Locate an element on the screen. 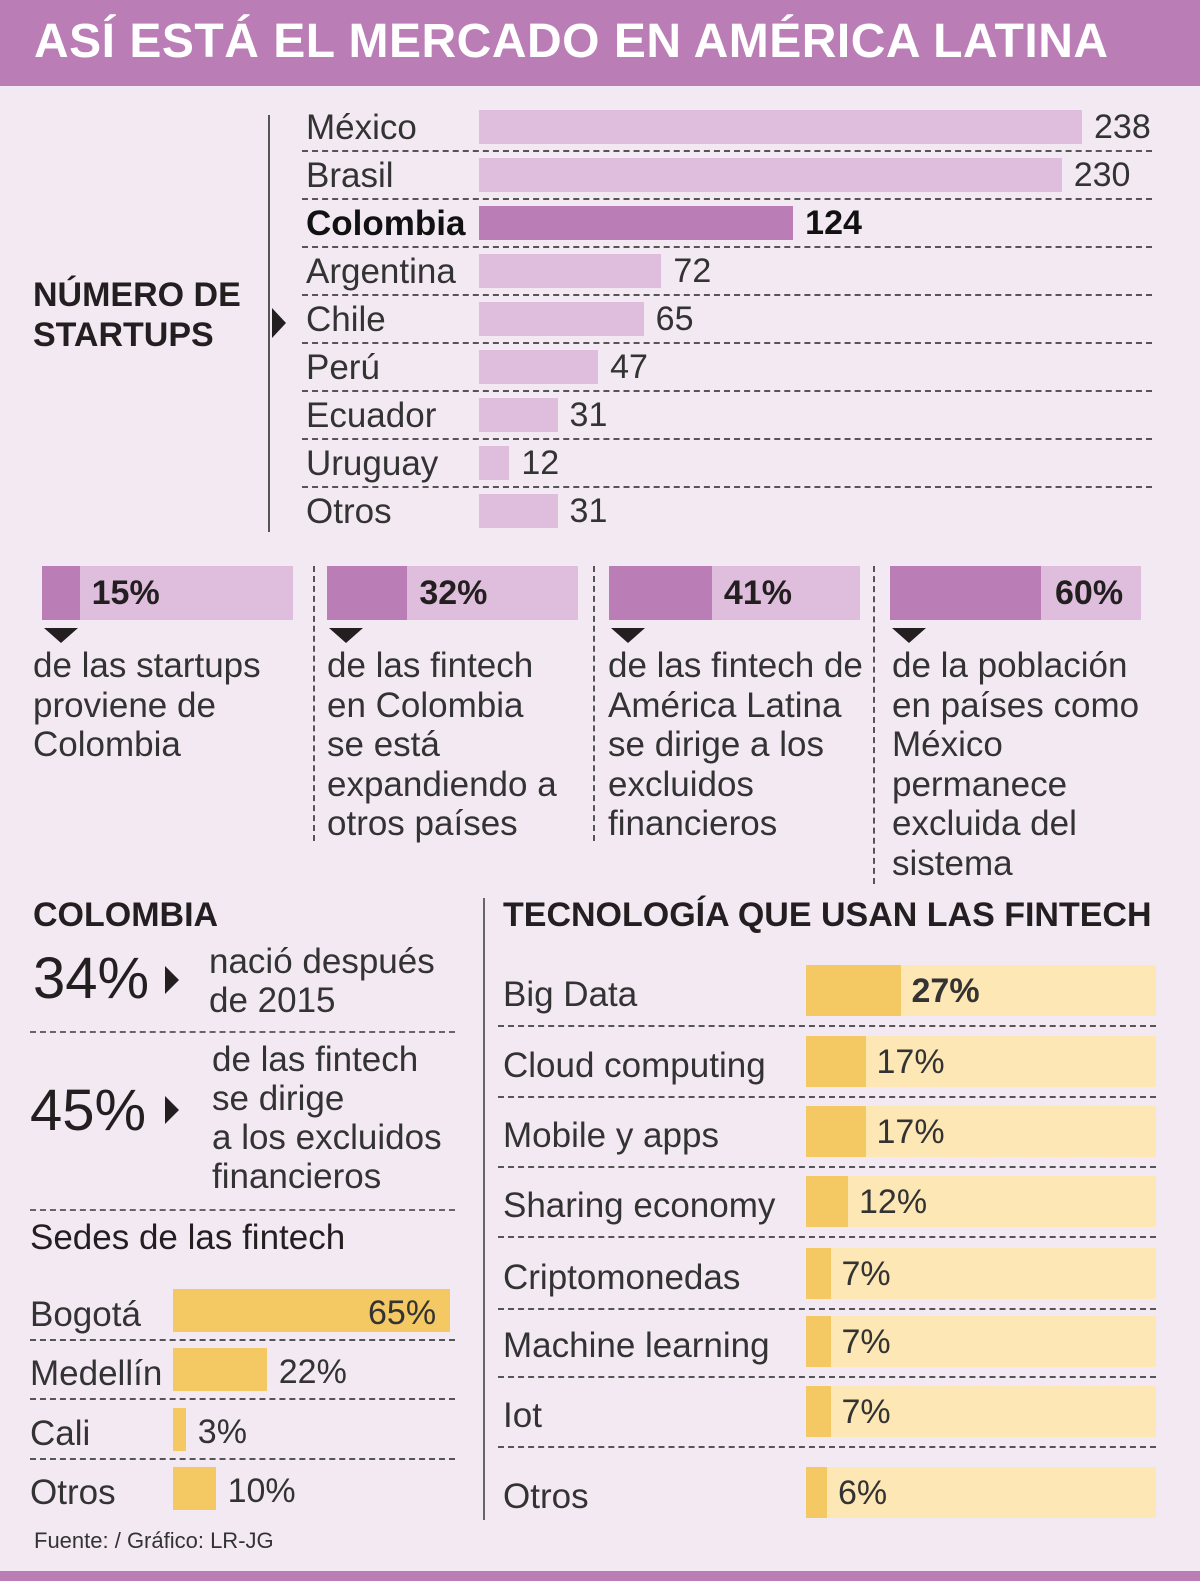  fact-45-note-line: de las fintech is located at coordinates (315, 1059).